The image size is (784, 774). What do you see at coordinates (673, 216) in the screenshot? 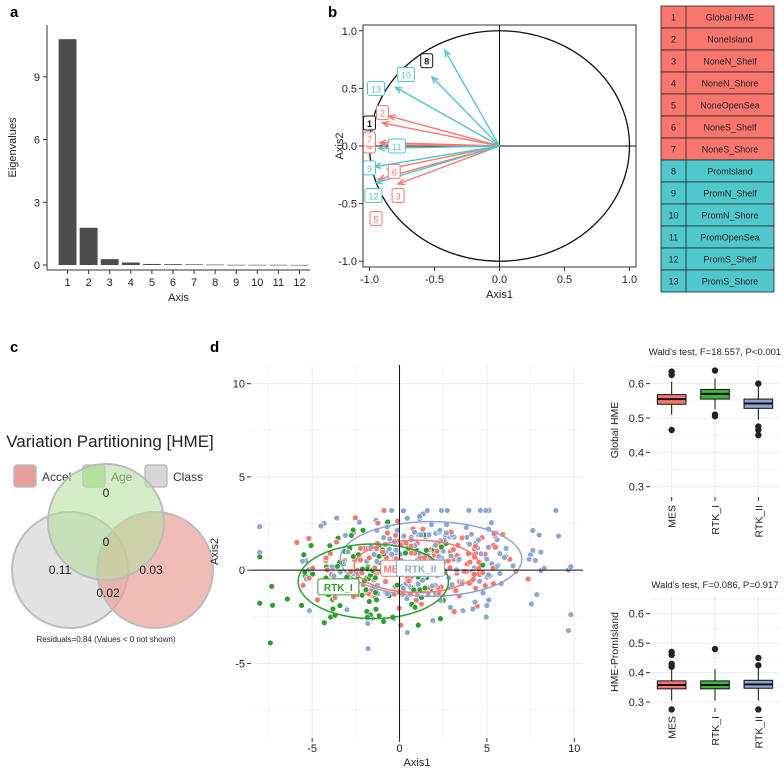
I see `legend-row-number: 10` at bounding box center [673, 216].